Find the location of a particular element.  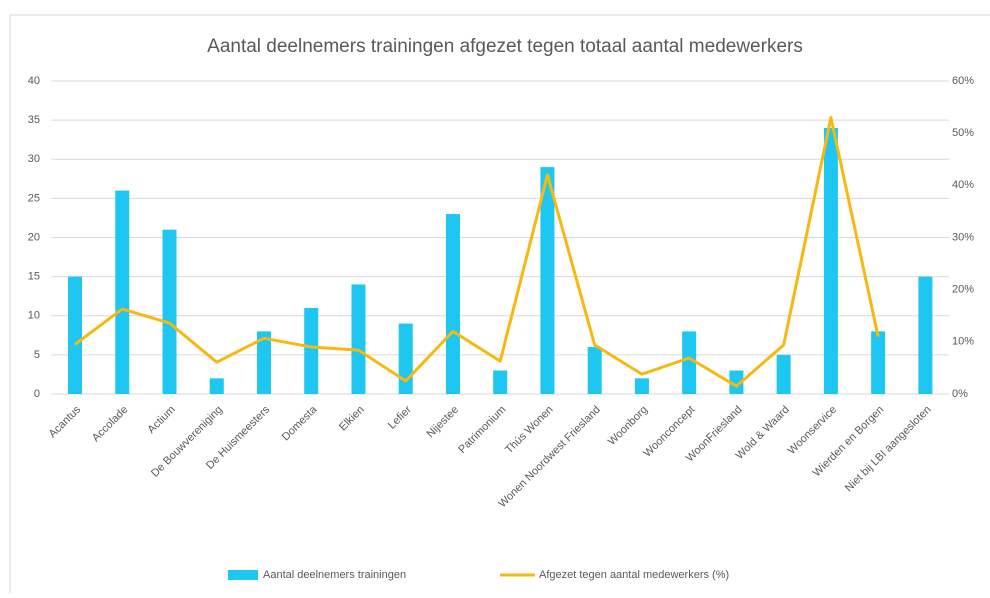

y2-tick-label: 10% is located at coordinates (963, 342).